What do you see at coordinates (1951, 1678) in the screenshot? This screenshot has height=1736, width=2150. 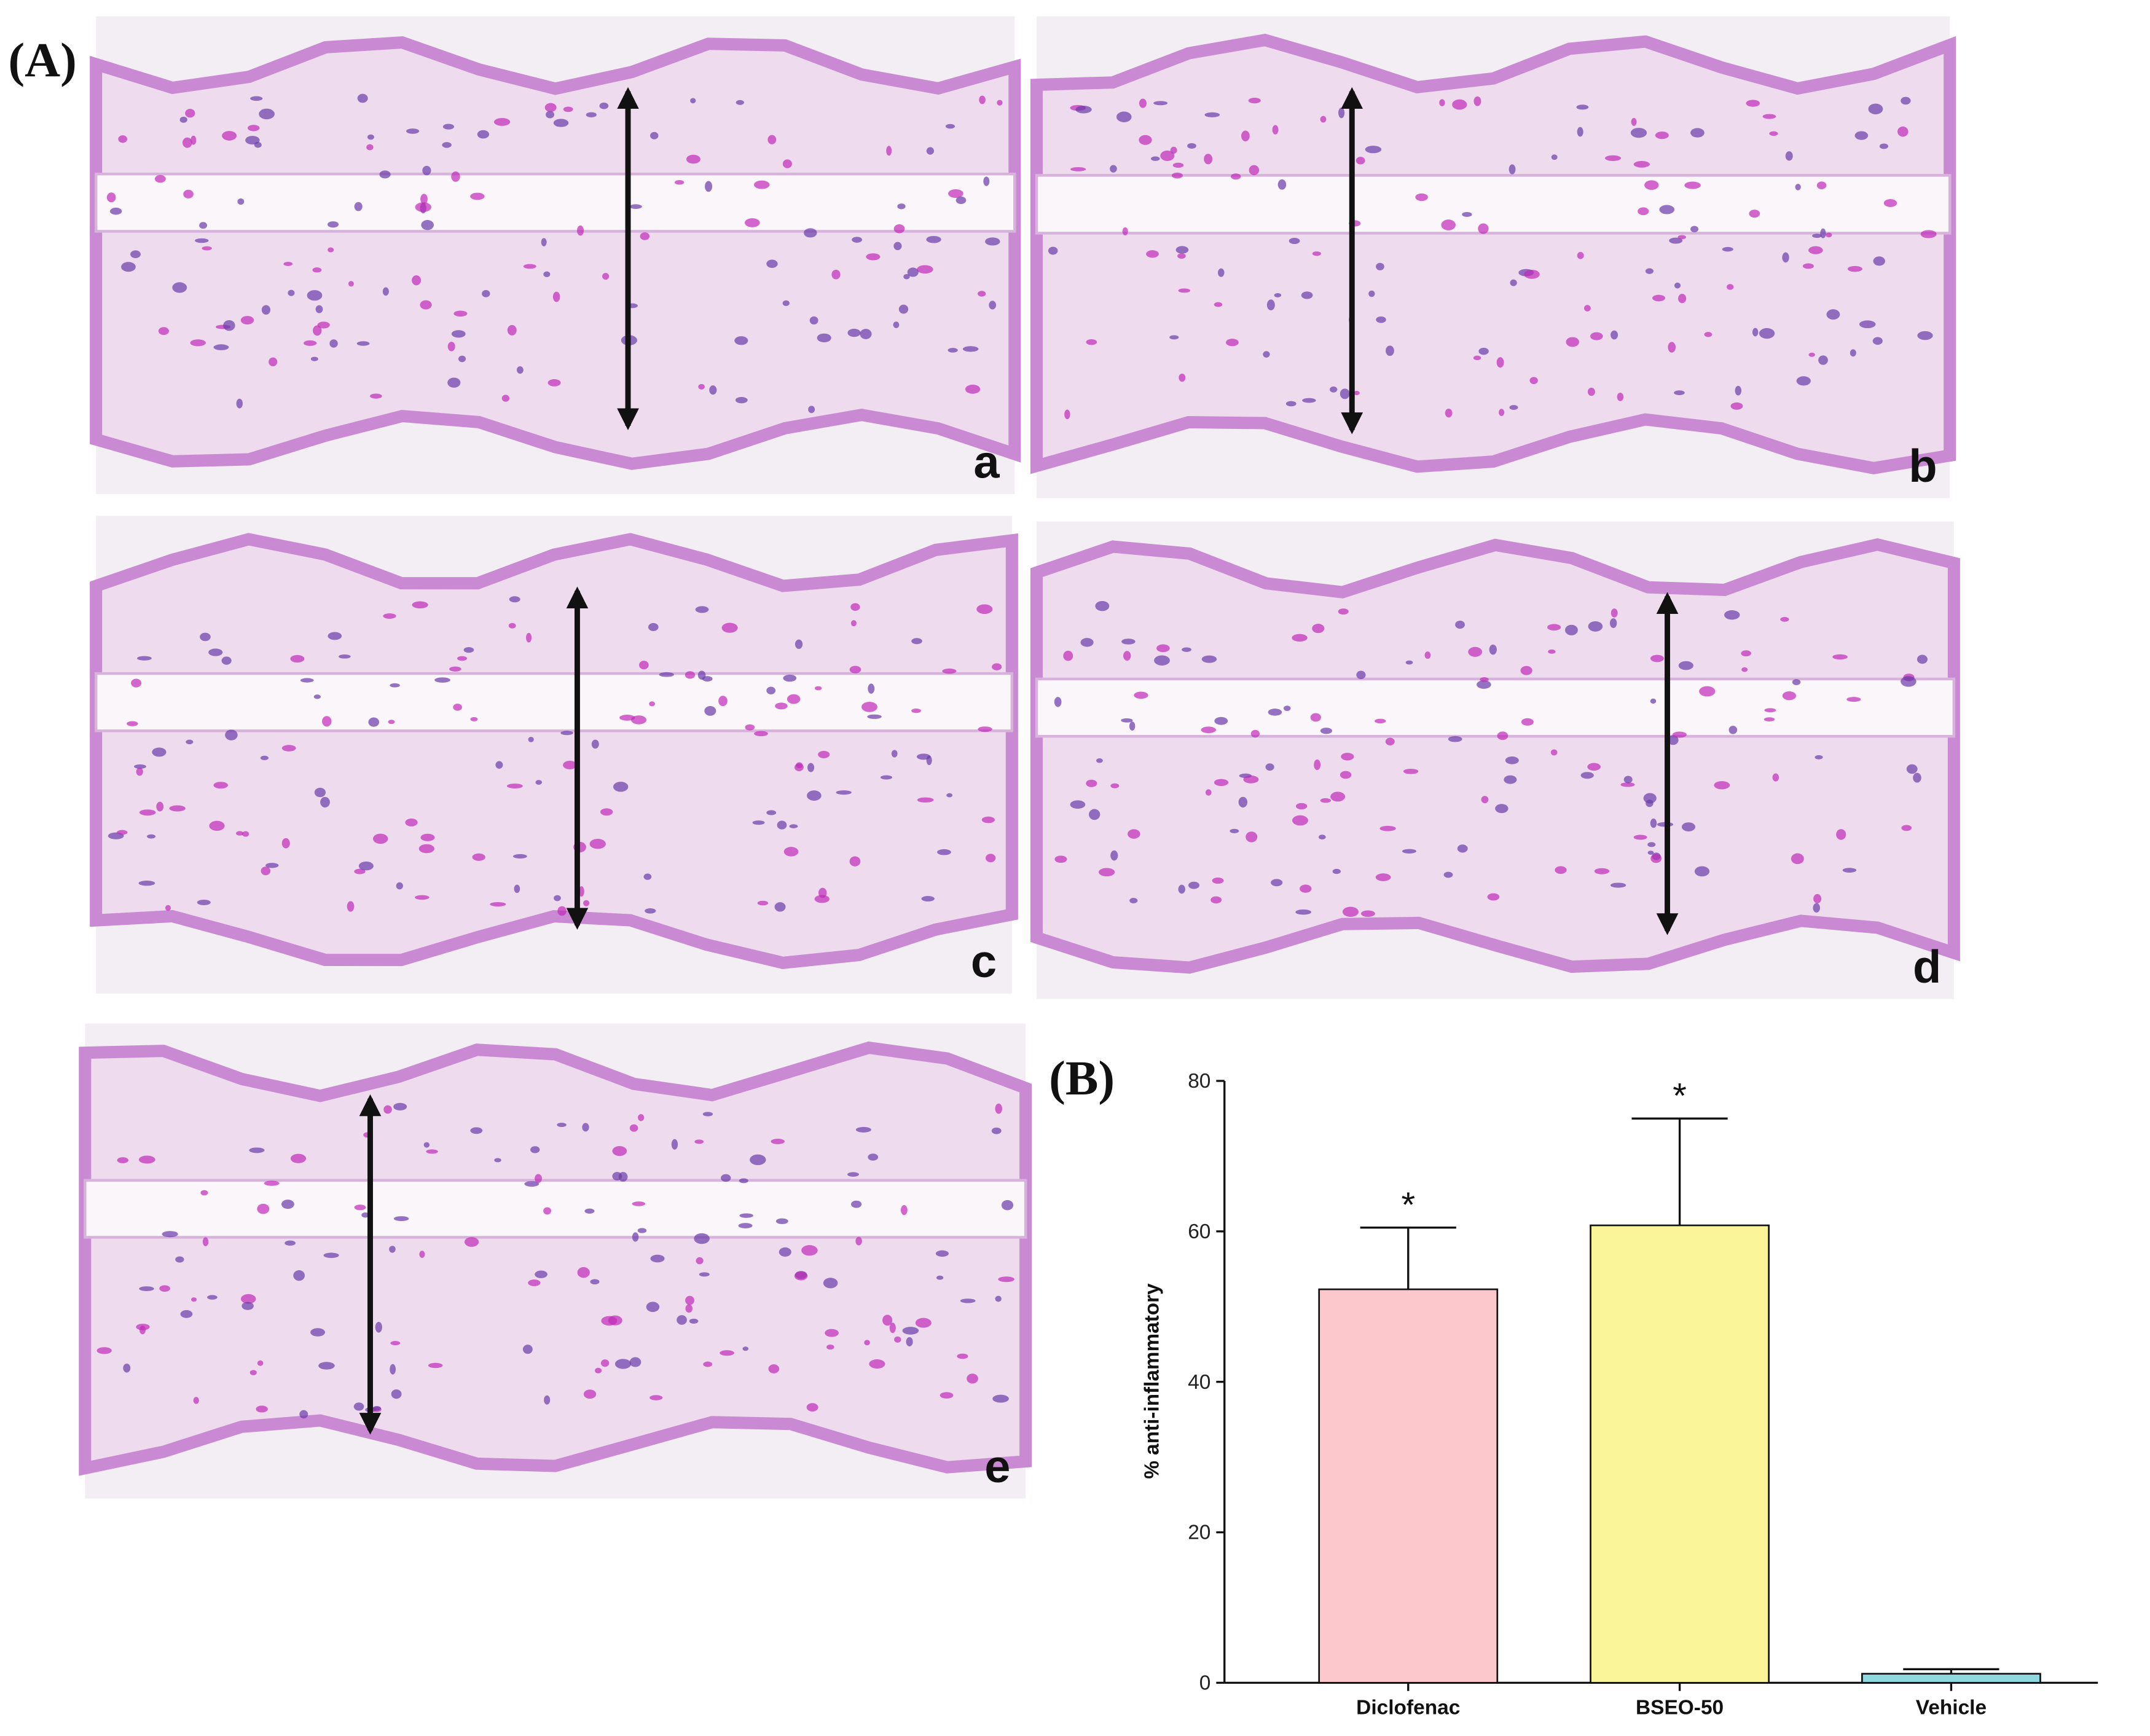 I see `bar` at bounding box center [1951, 1678].